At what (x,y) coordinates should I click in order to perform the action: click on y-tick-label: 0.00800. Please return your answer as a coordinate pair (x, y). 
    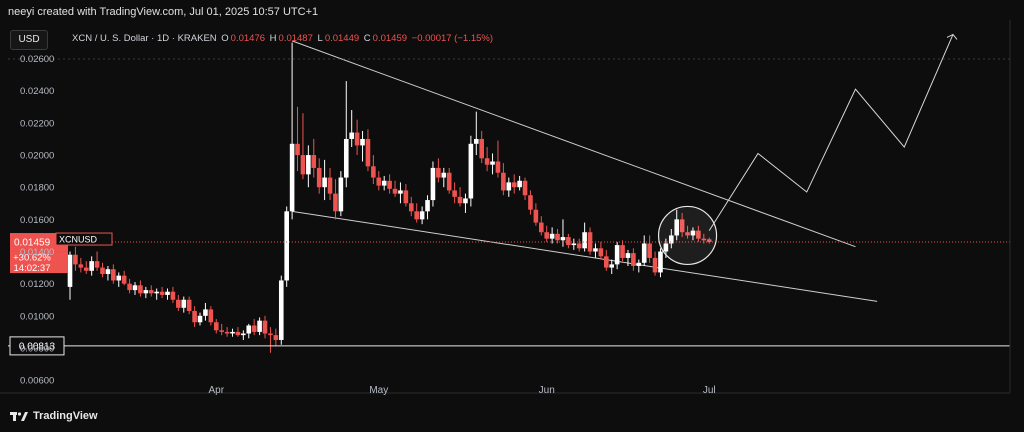
    Looking at the image, I should click on (37, 348).